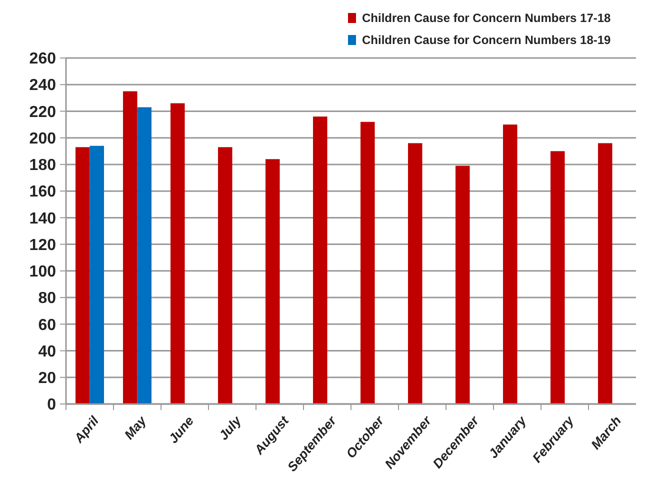 The width and height of the screenshot is (648, 502). What do you see at coordinates (47, 378) in the screenshot?
I see `y-tick-label: 20` at bounding box center [47, 378].